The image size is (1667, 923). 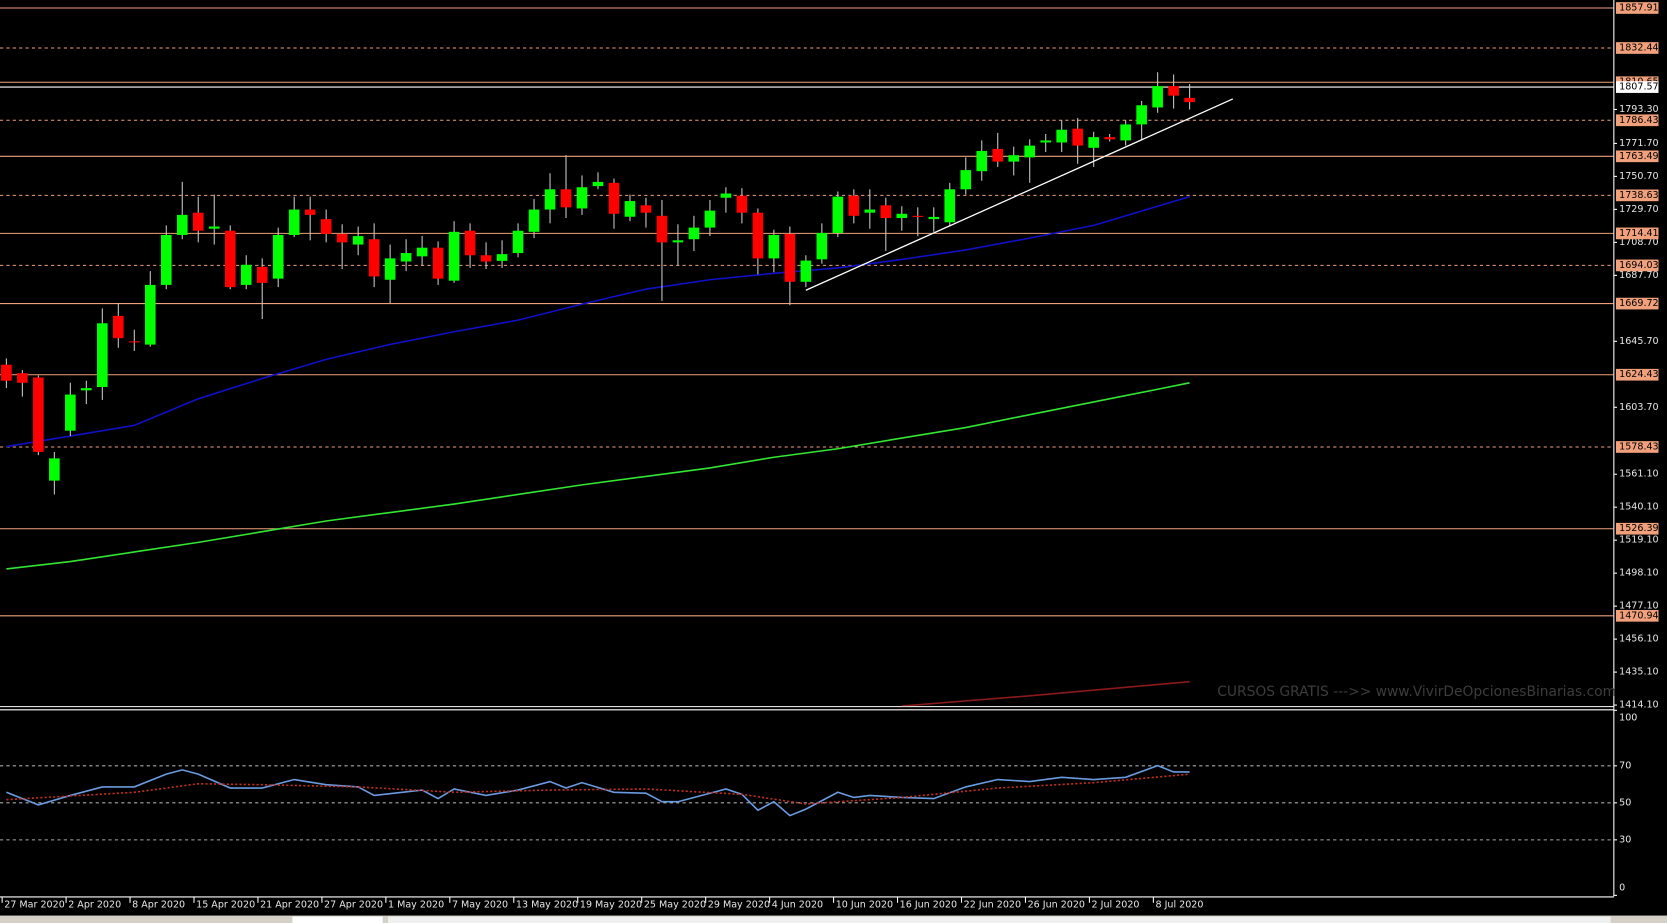 What do you see at coordinates (797, 904) in the screenshot?
I see `x-tick-label: 4 Jun 2020` at bounding box center [797, 904].